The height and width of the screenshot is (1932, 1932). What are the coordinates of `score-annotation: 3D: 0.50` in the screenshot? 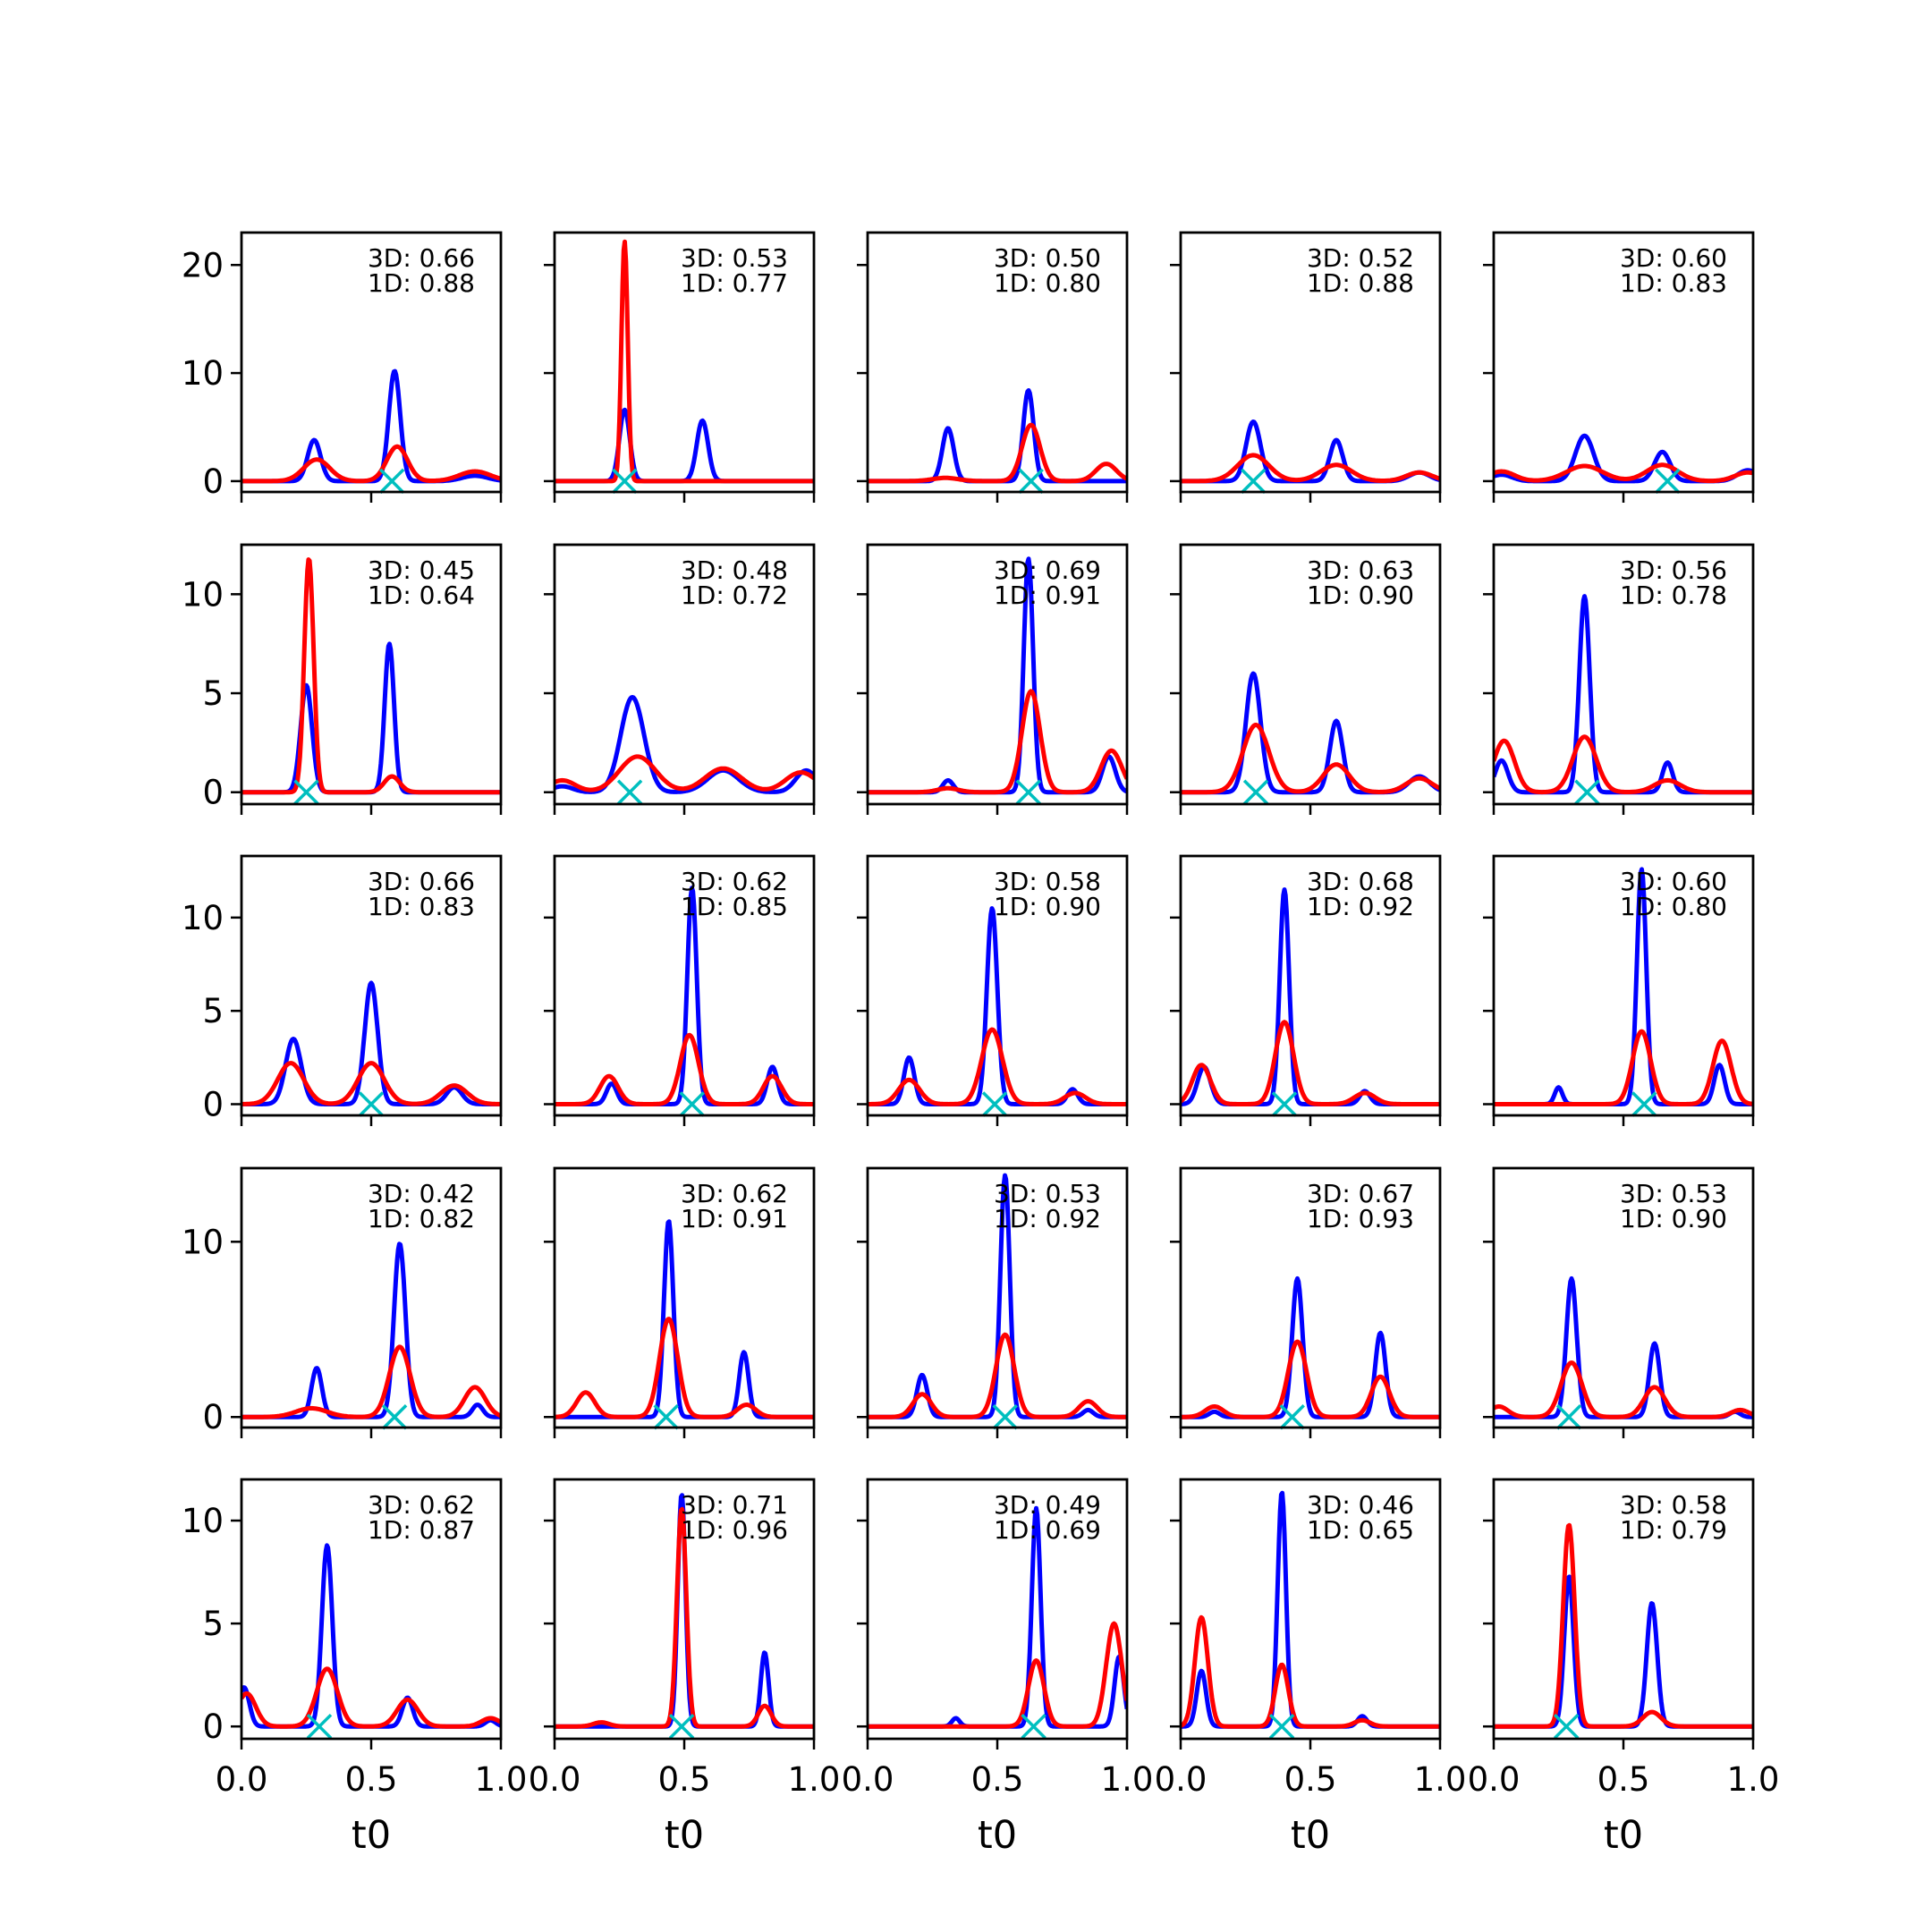 It's located at (1047, 258).